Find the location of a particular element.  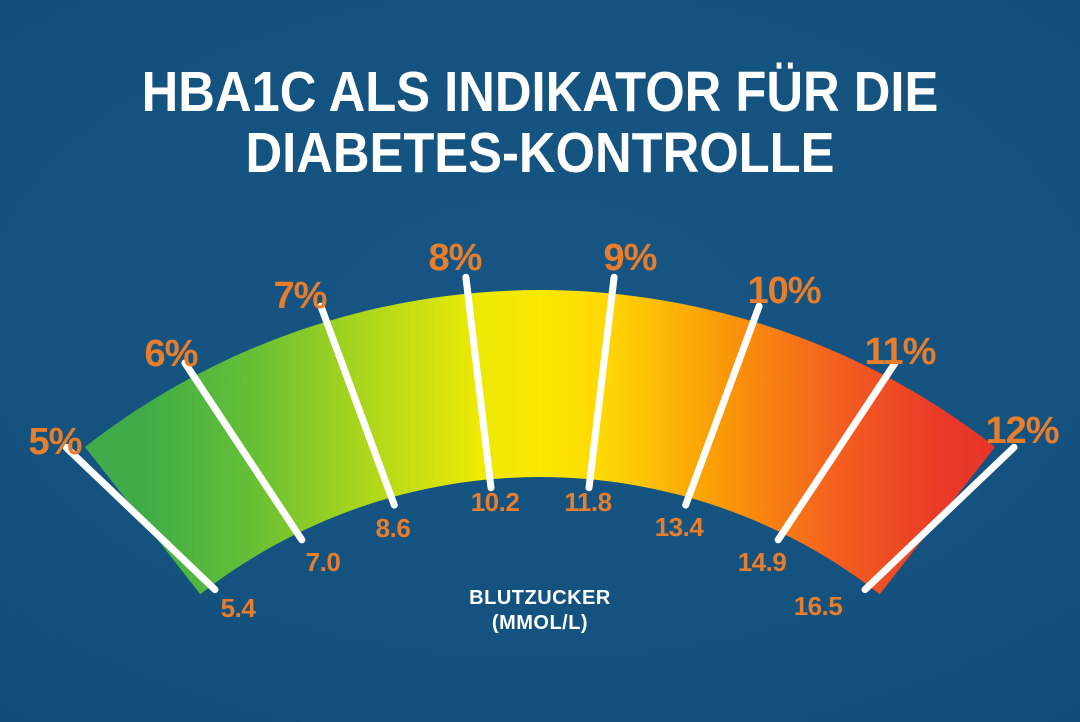

hba1c-label-2: 7% is located at coordinates (300, 296).